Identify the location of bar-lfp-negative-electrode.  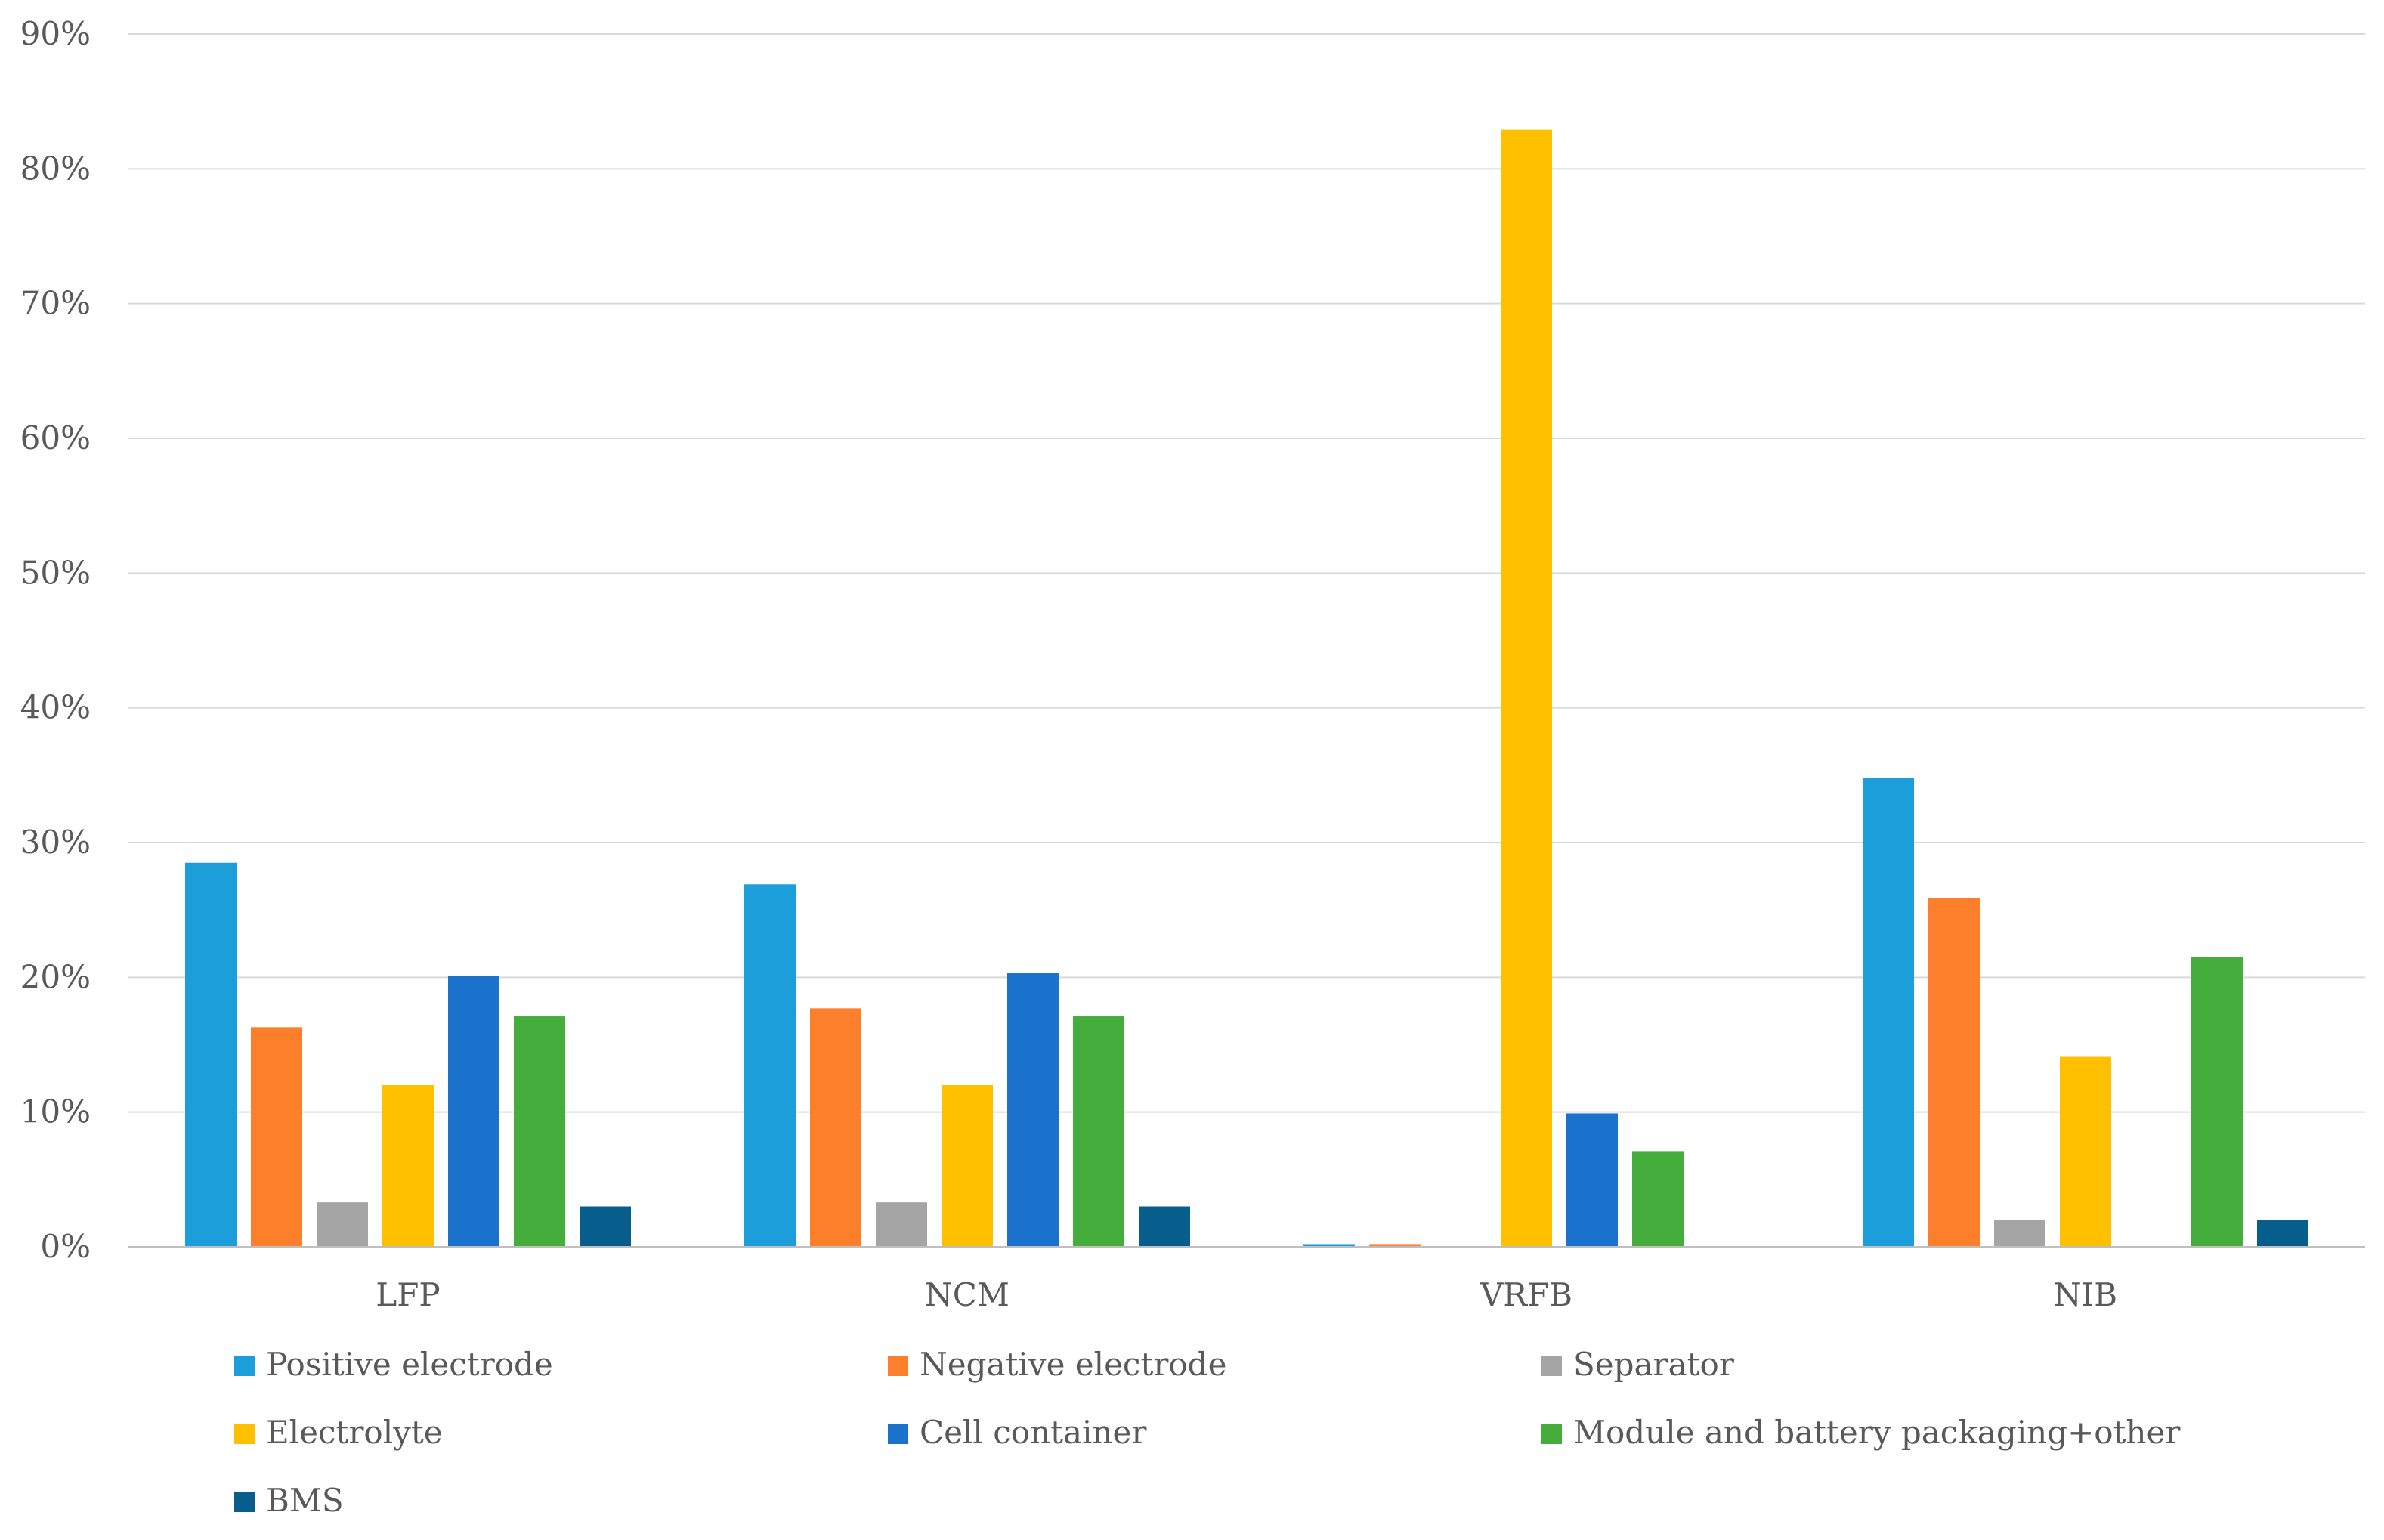
(276, 1137).